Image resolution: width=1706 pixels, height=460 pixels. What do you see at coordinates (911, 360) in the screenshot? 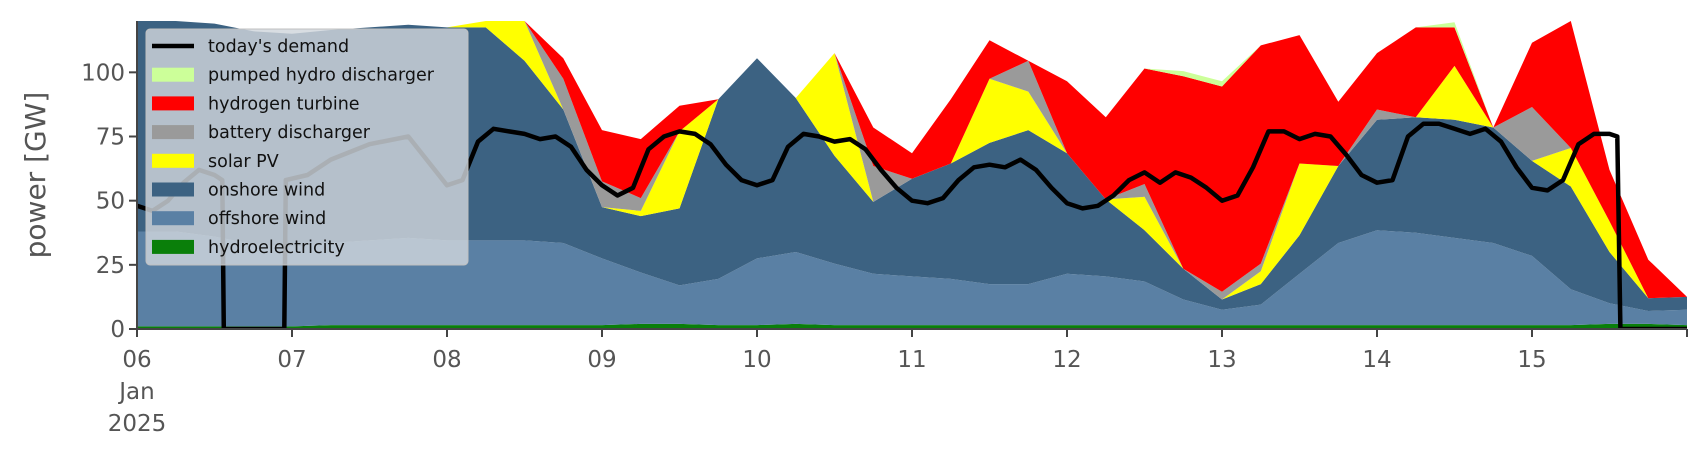
I see `x-tick-label: 11` at bounding box center [911, 360].